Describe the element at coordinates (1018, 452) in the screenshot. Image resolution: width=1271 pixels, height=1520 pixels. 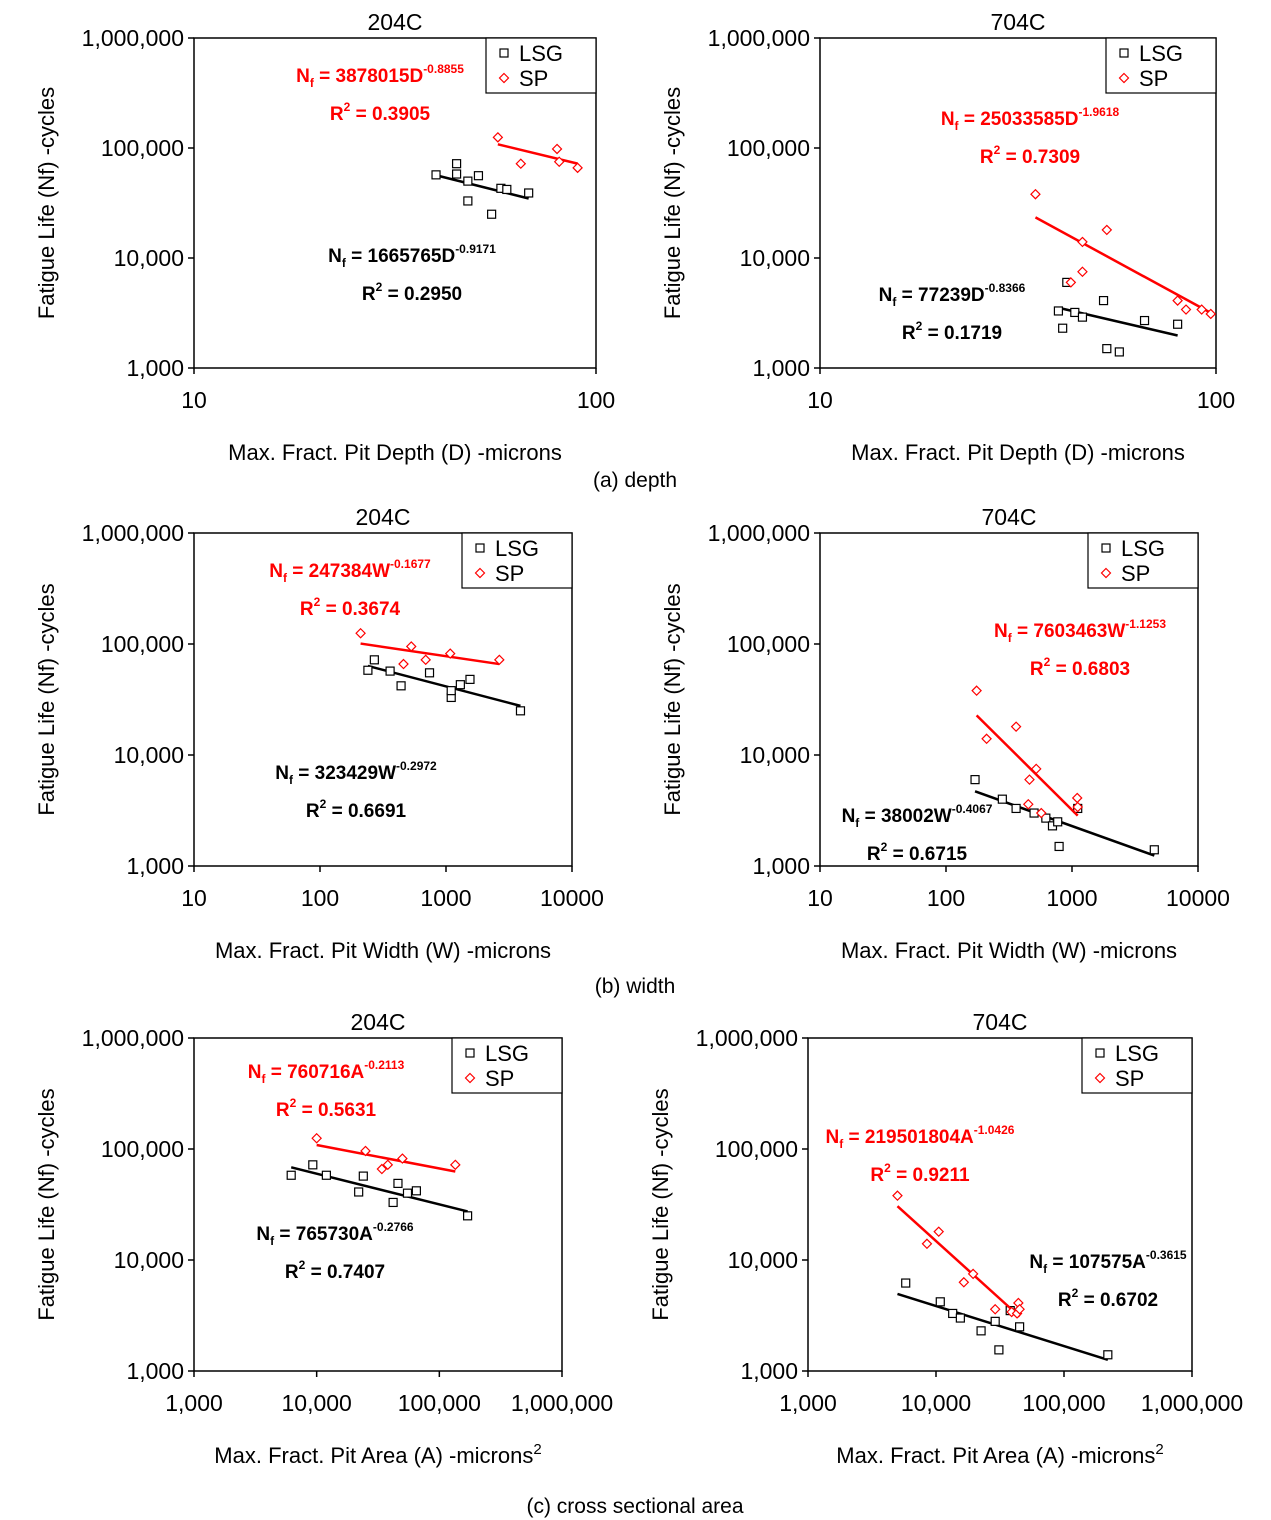
I see `x-axis-label: Max. Fract. Pit Depth (D) -microns` at that location.